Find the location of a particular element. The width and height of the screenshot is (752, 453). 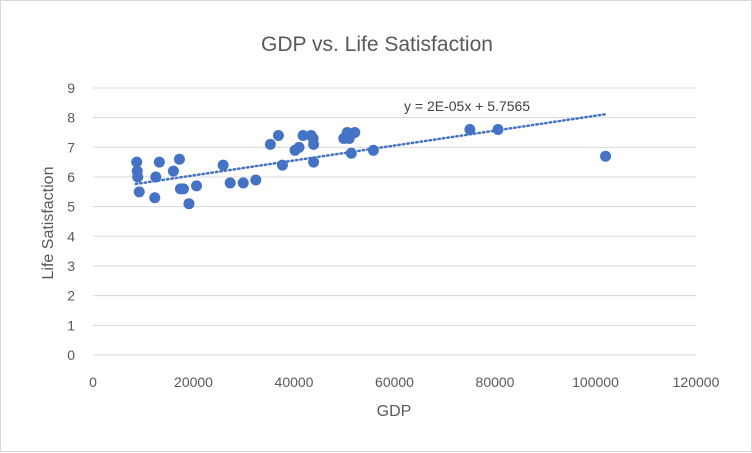

x-axis-label: GDP is located at coordinates (394, 411).